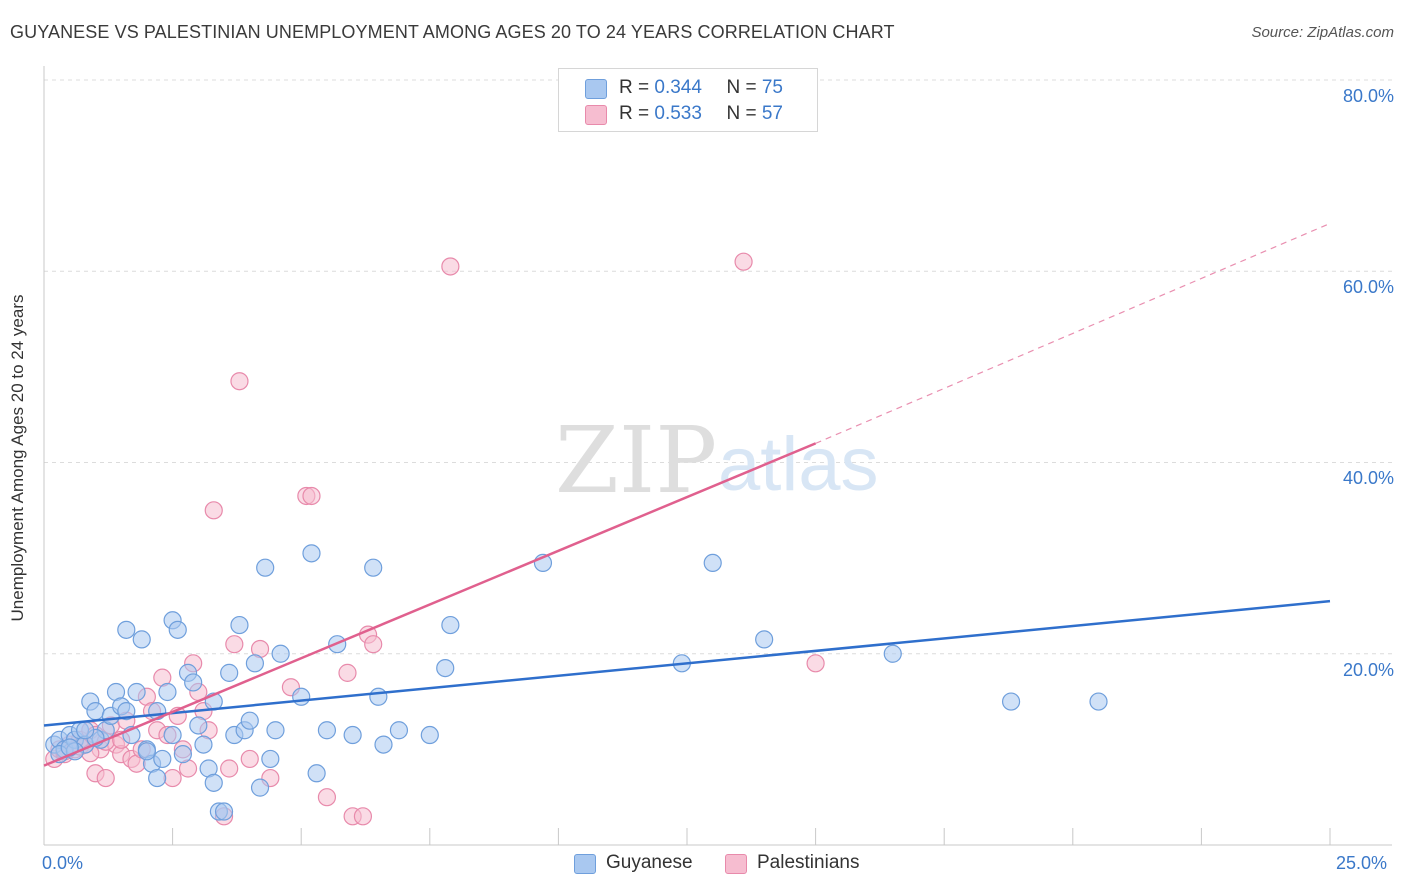 Image resolution: width=1406 pixels, height=892 pixels. I want to click on palestinian-stats: R = 0.533 N = 57, so click(701, 114).